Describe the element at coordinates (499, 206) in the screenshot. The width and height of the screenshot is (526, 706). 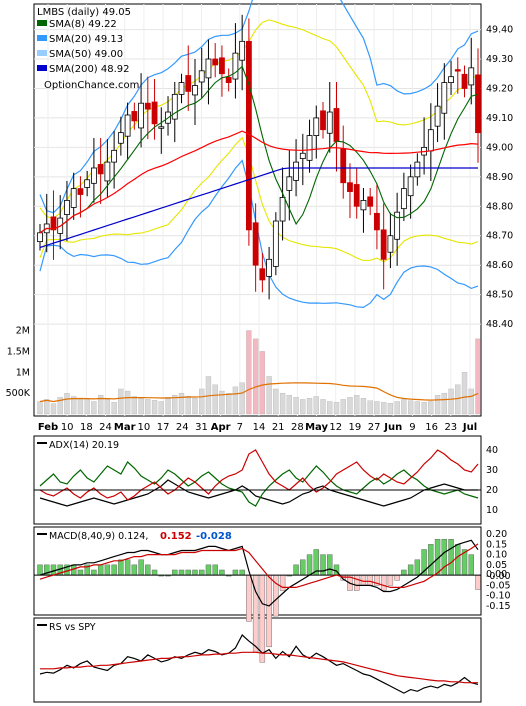
I see `price-tick-label: 48.80` at that location.